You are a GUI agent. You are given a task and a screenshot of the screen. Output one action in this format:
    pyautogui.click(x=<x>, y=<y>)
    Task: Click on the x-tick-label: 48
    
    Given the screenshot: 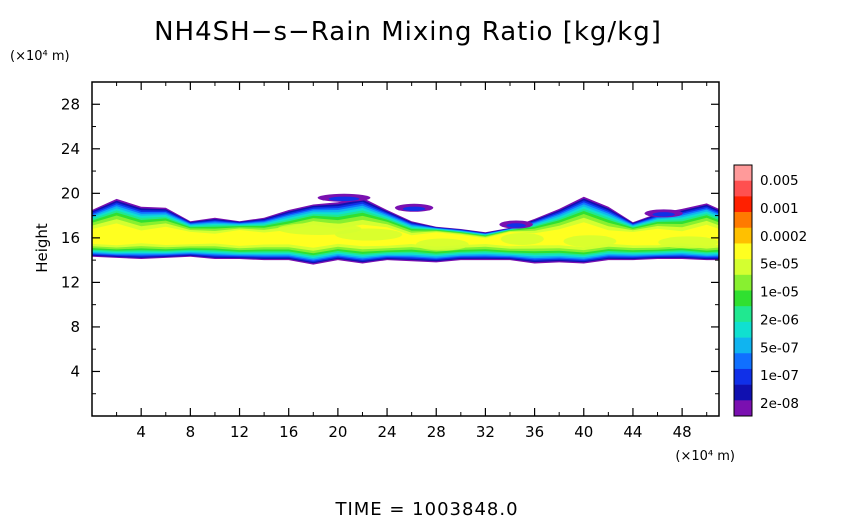 What is the action you would take?
    pyautogui.click(x=682, y=432)
    